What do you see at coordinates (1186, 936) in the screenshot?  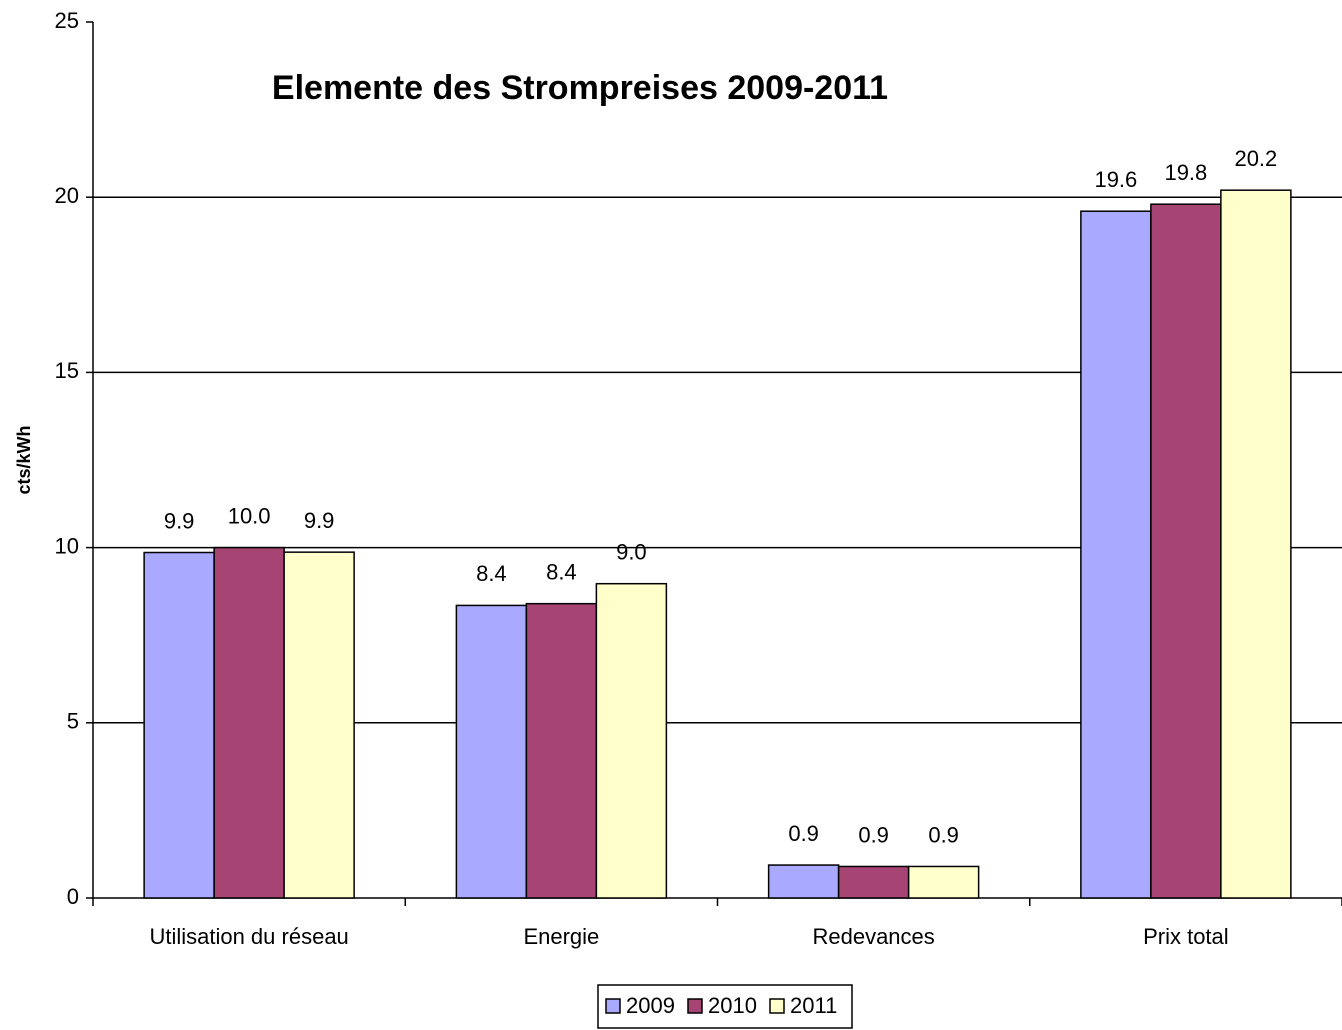 I see `x-tick-label: Prix total` at bounding box center [1186, 936].